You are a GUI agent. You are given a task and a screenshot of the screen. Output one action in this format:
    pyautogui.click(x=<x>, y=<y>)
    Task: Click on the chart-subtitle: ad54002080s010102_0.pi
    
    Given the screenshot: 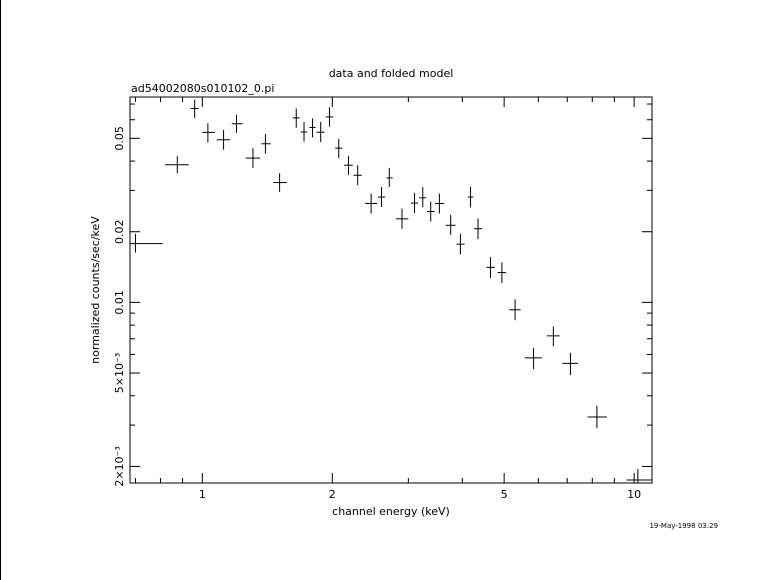 What is the action you would take?
    pyautogui.click(x=202, y=88)
    